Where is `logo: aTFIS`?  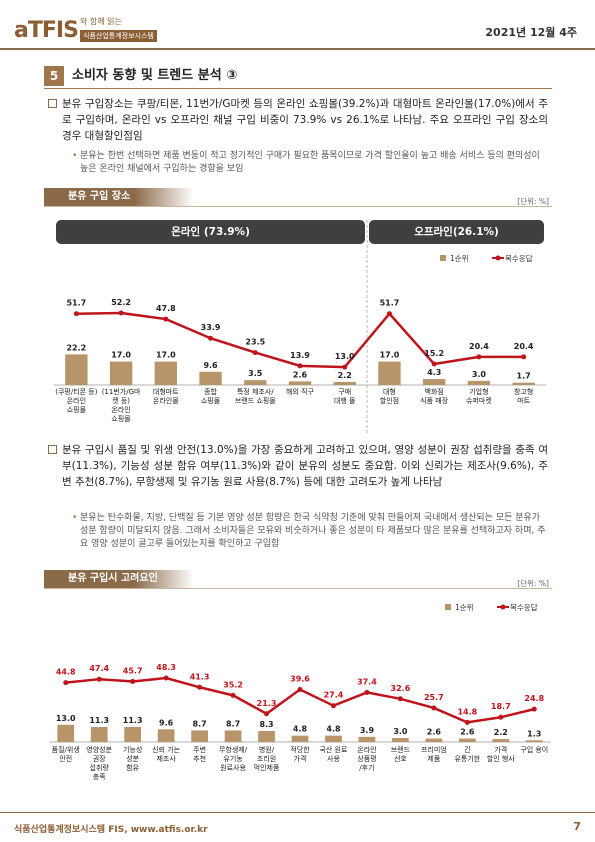
logo: aTFIS is located at coordinates (46, 30).